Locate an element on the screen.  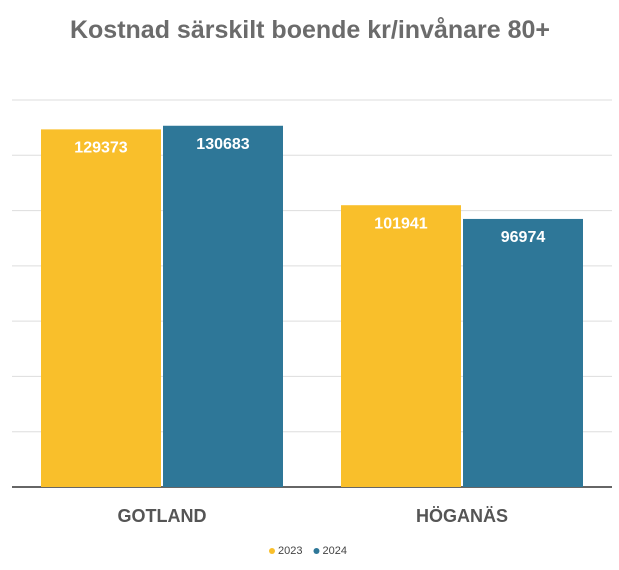
x-tick-label: GOTLAND is located at coordinates (162, 516).